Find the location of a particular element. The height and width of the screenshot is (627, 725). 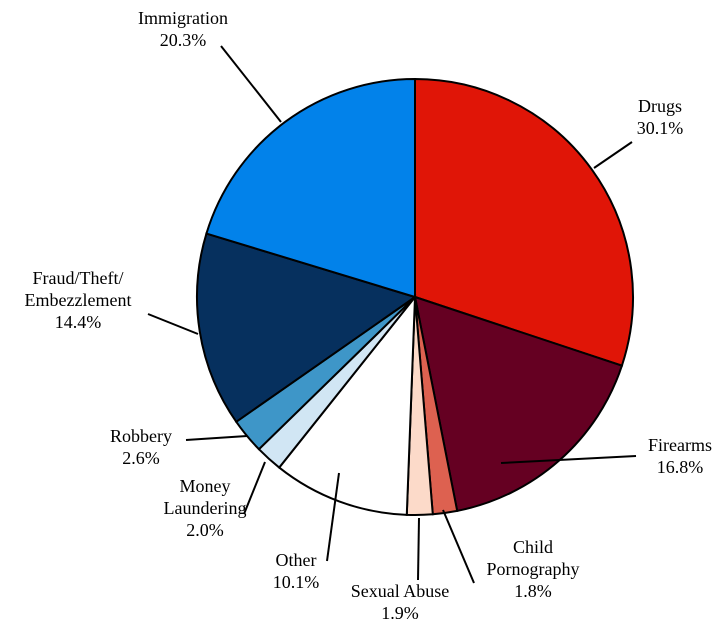

slice-name-label-6-0: Robbery is located at coordinates (141, 436).